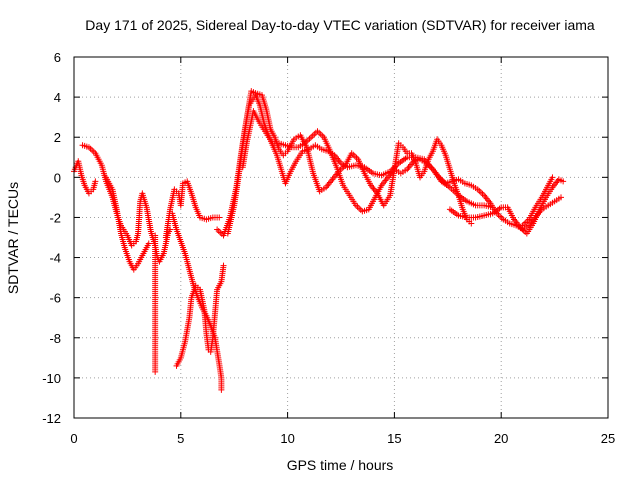 This screenshot has height=480, width=640. I want to click on y-tick-label: -4, so click(55, 258).